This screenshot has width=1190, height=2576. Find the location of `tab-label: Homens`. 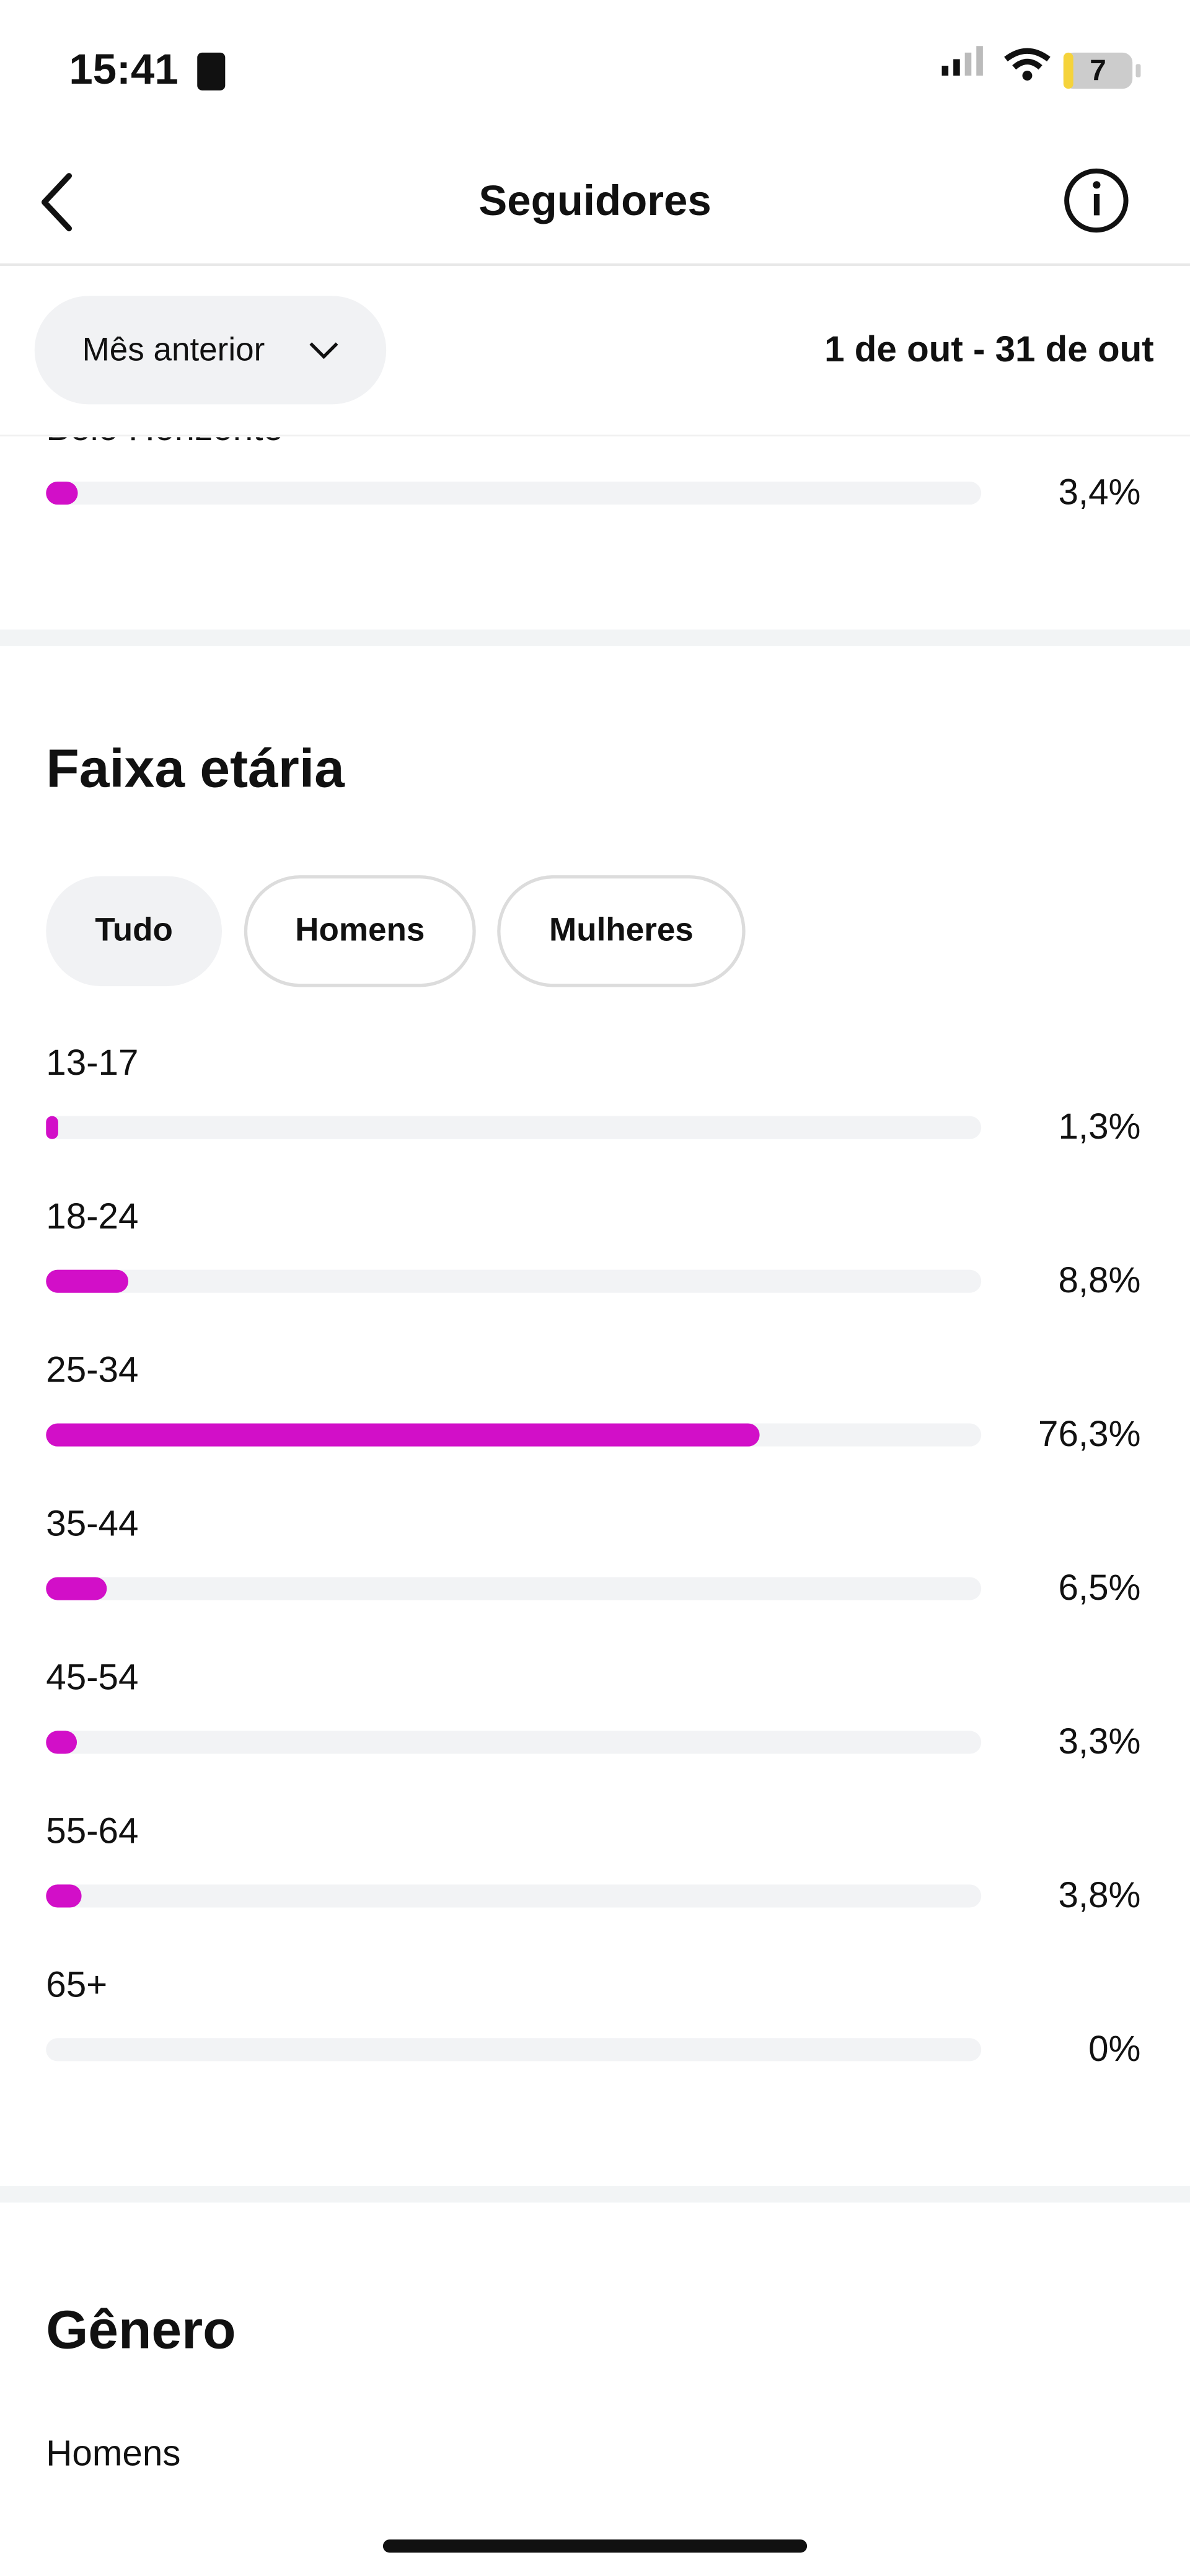

tab-label: Homens is located at coordinates (360, 930).